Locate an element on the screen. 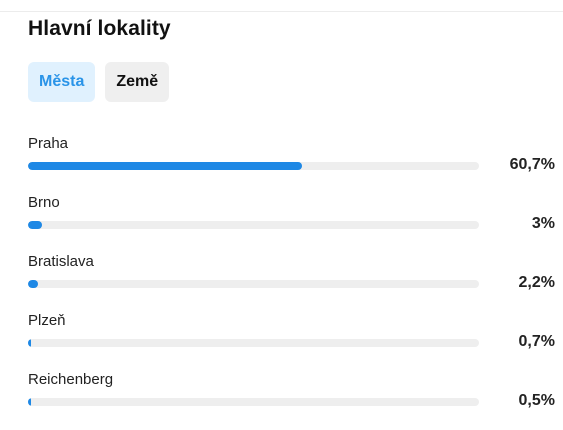  page-title: Hlavní lokality is located at coordinates (99, 28).